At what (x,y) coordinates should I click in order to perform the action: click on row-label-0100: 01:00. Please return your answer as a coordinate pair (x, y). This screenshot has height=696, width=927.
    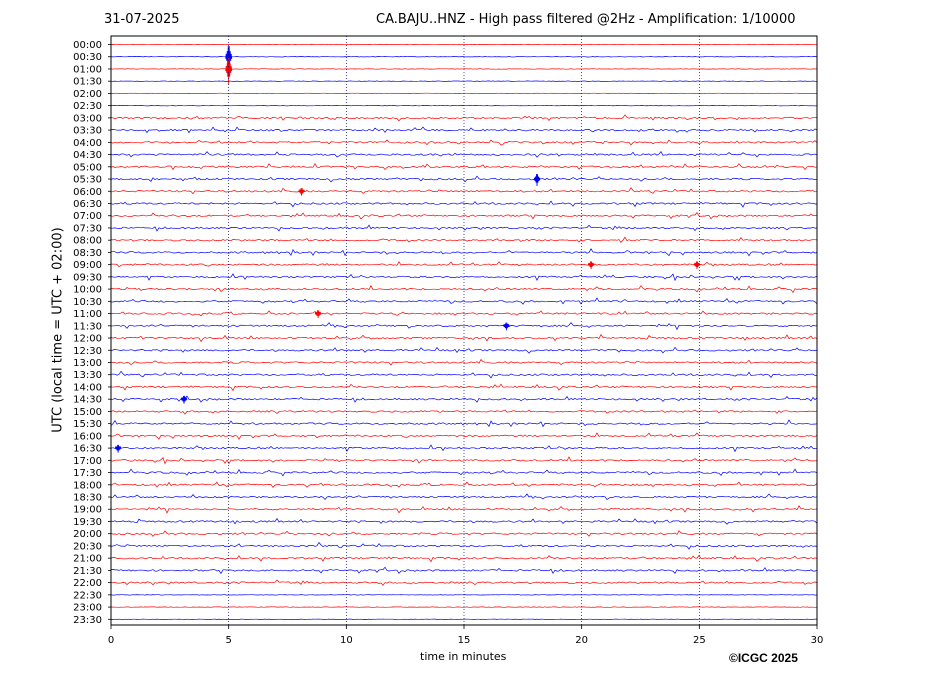
    Looking at the image, I should click on (87, 69).